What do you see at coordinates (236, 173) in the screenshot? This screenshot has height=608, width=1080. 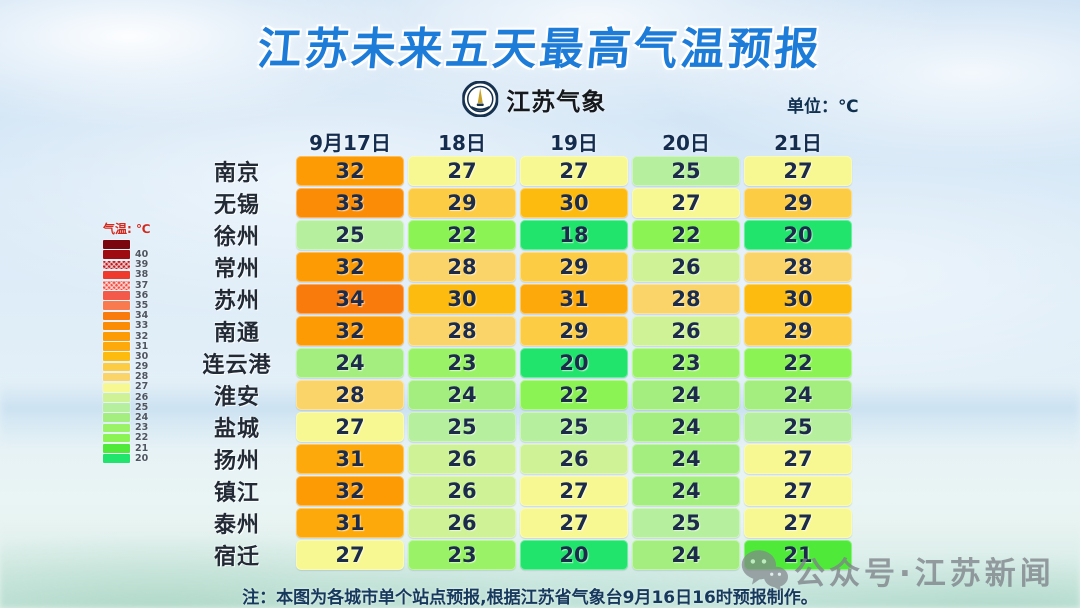 I see `city-label: 南京` at bounding box center [236, 173].